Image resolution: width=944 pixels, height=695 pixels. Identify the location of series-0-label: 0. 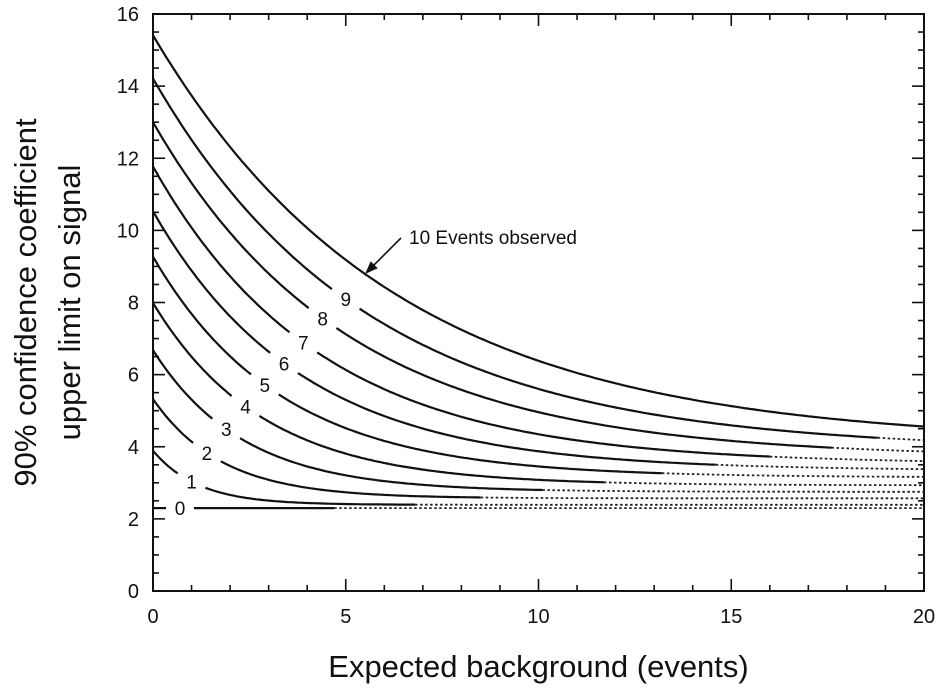
(180, 509).